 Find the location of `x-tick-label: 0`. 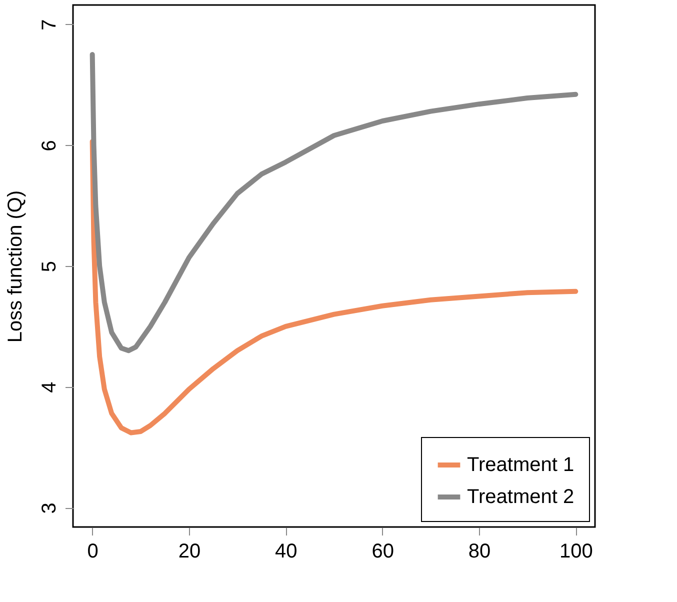

x-tick-label: 0 is located at coordinates (92, 551).